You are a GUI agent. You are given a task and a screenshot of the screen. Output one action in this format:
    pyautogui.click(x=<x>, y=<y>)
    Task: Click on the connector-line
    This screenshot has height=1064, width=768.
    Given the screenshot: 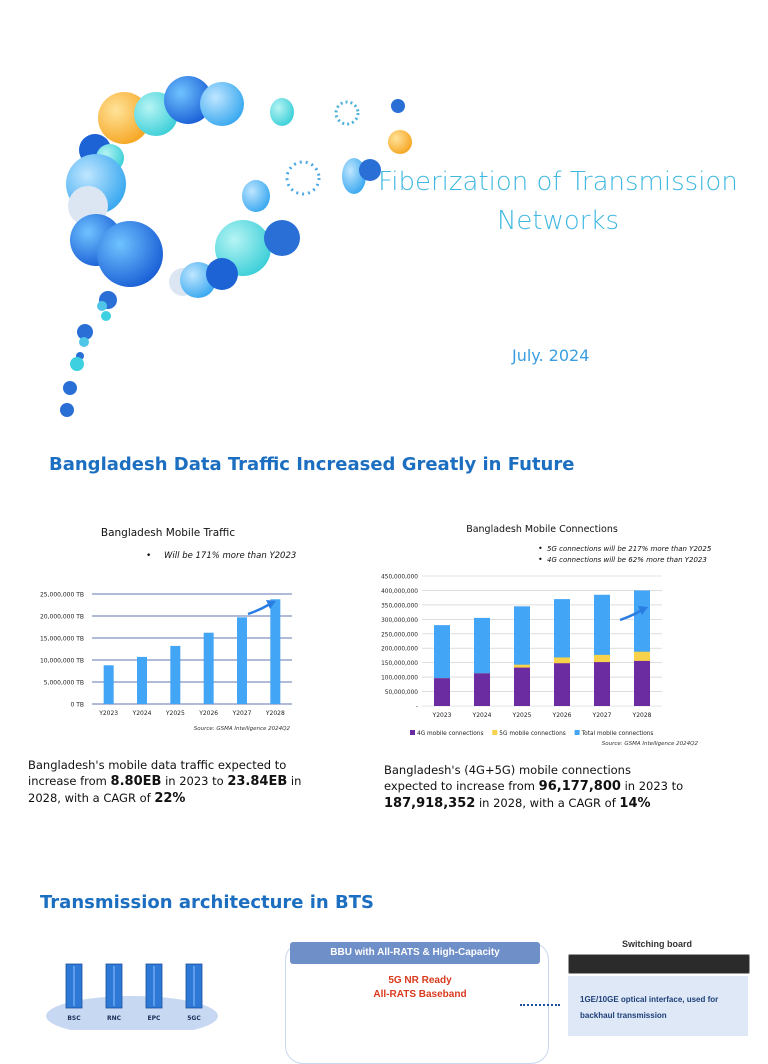 What is the action you would take?
    pyautogui.click(x=540, y=1005)
    